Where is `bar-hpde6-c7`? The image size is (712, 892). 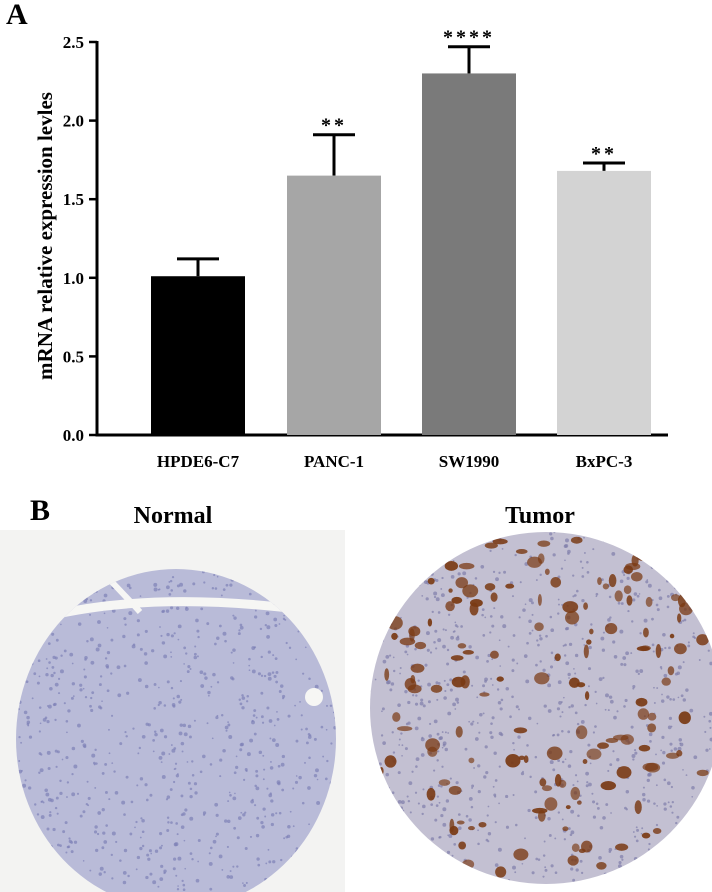
bar-hpde6-c7 is located at coordinates (198, 355).